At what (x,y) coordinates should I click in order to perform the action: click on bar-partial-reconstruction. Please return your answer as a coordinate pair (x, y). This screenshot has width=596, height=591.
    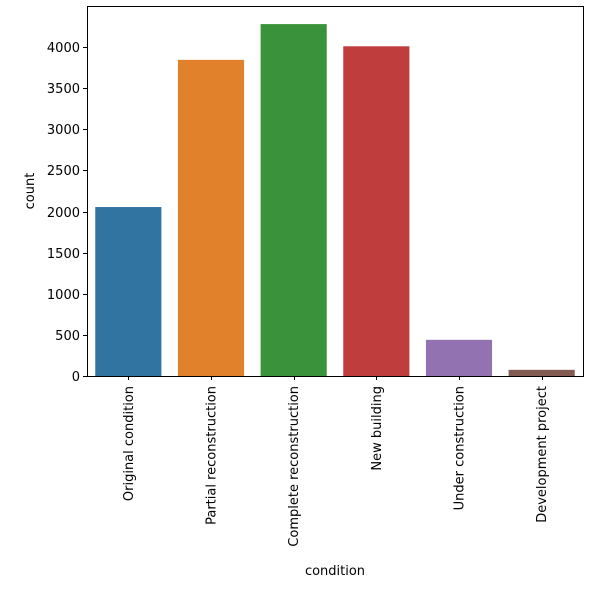
    Looking at the image, I should click on (211, 217).